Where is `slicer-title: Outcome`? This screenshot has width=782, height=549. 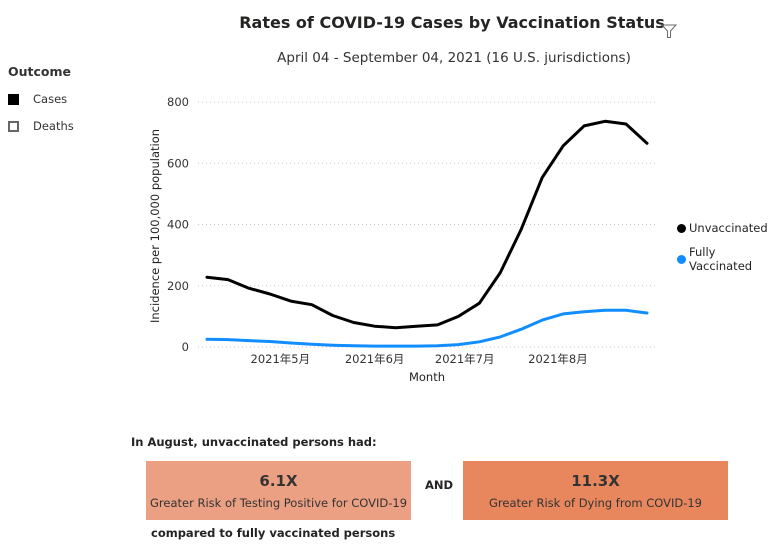
slicer-title: Outcome is located at coordinates (40, 71).